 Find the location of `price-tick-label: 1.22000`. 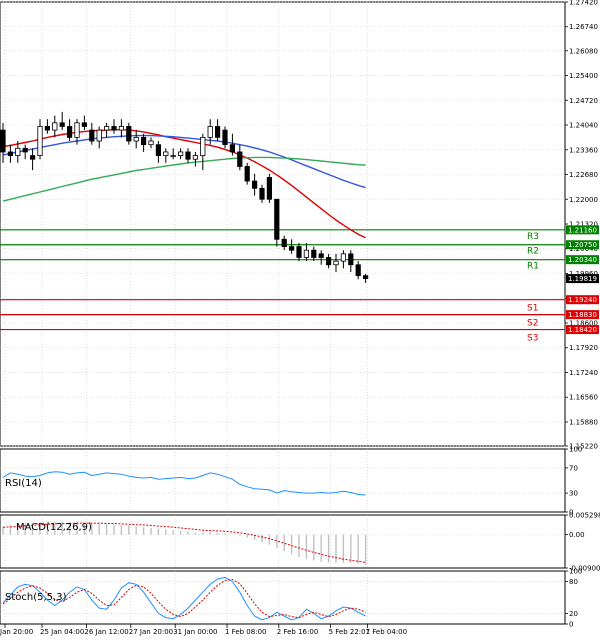

price-tick-label: 1.22000 is located at coordinates (583, 200).